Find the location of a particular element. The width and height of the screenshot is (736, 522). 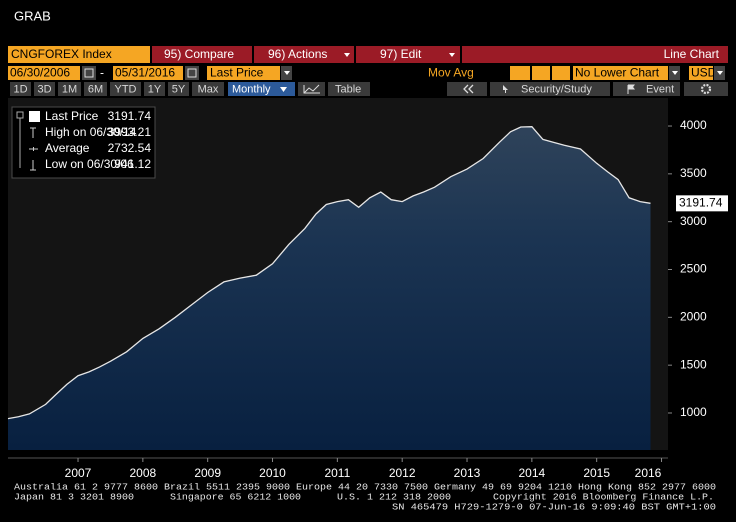

chart-icon is located at coordinates (311, 89).